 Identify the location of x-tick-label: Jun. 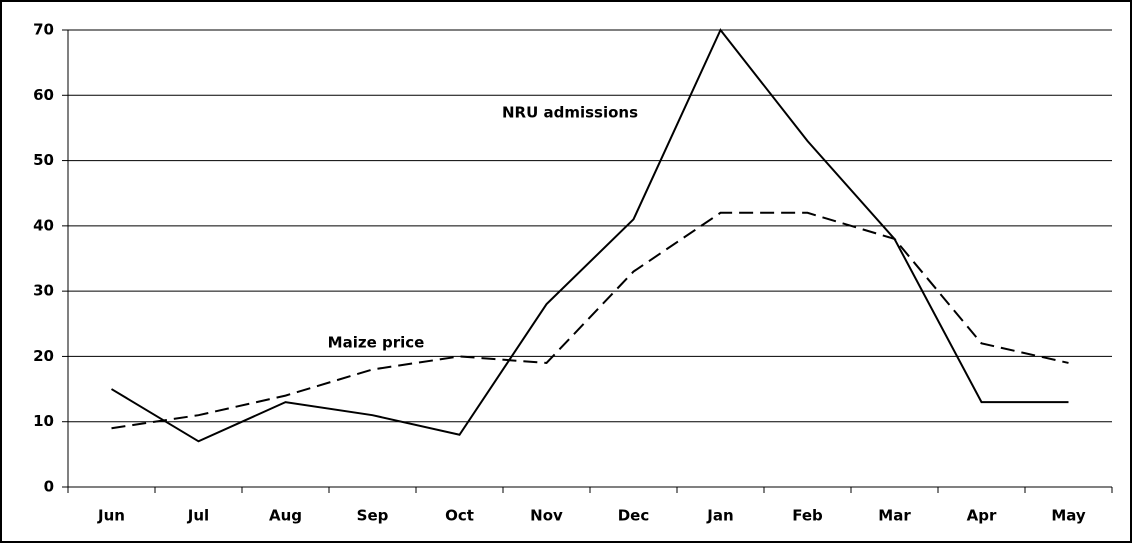
(111, 516).